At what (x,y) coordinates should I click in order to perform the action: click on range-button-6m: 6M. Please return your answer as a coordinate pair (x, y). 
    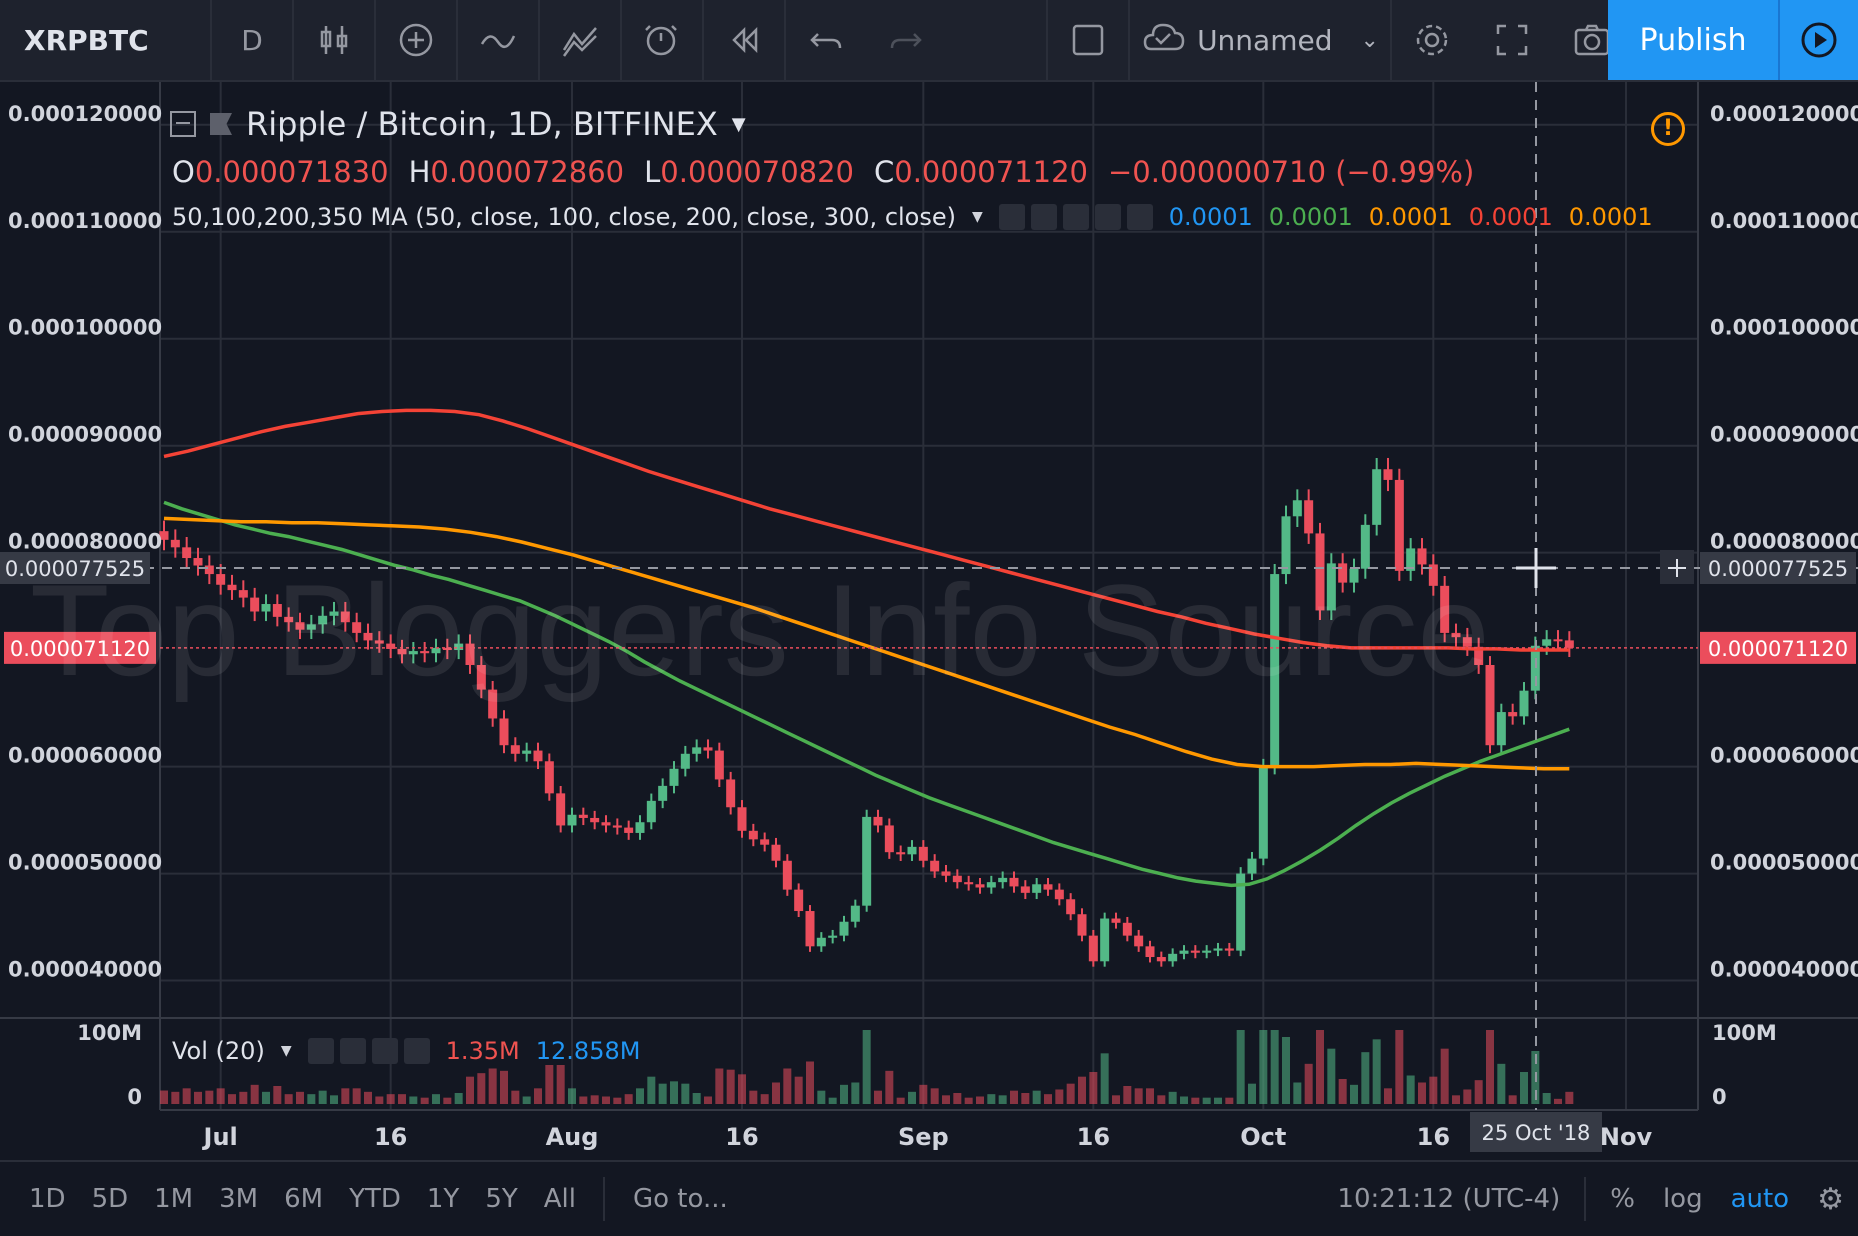
    Looking at the image, I should click on (304, 1199).